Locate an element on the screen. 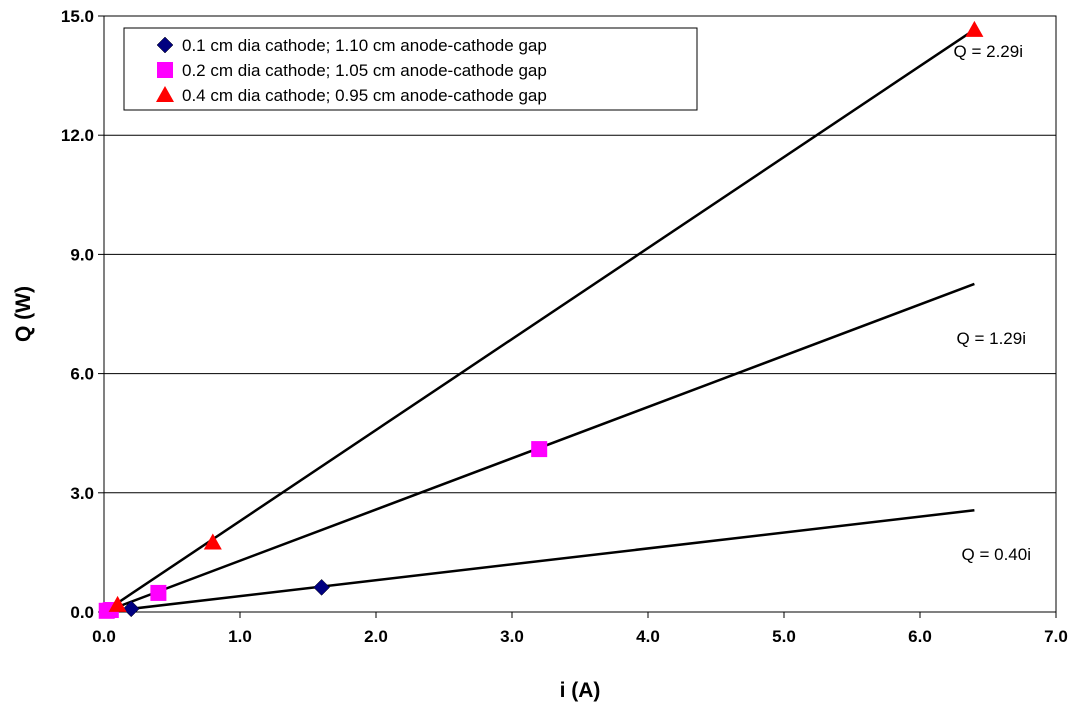 Image resolution: width=1081 pixels, height=705 pixels. x-axis-title: i (A) is located at coordinates (580, 690).